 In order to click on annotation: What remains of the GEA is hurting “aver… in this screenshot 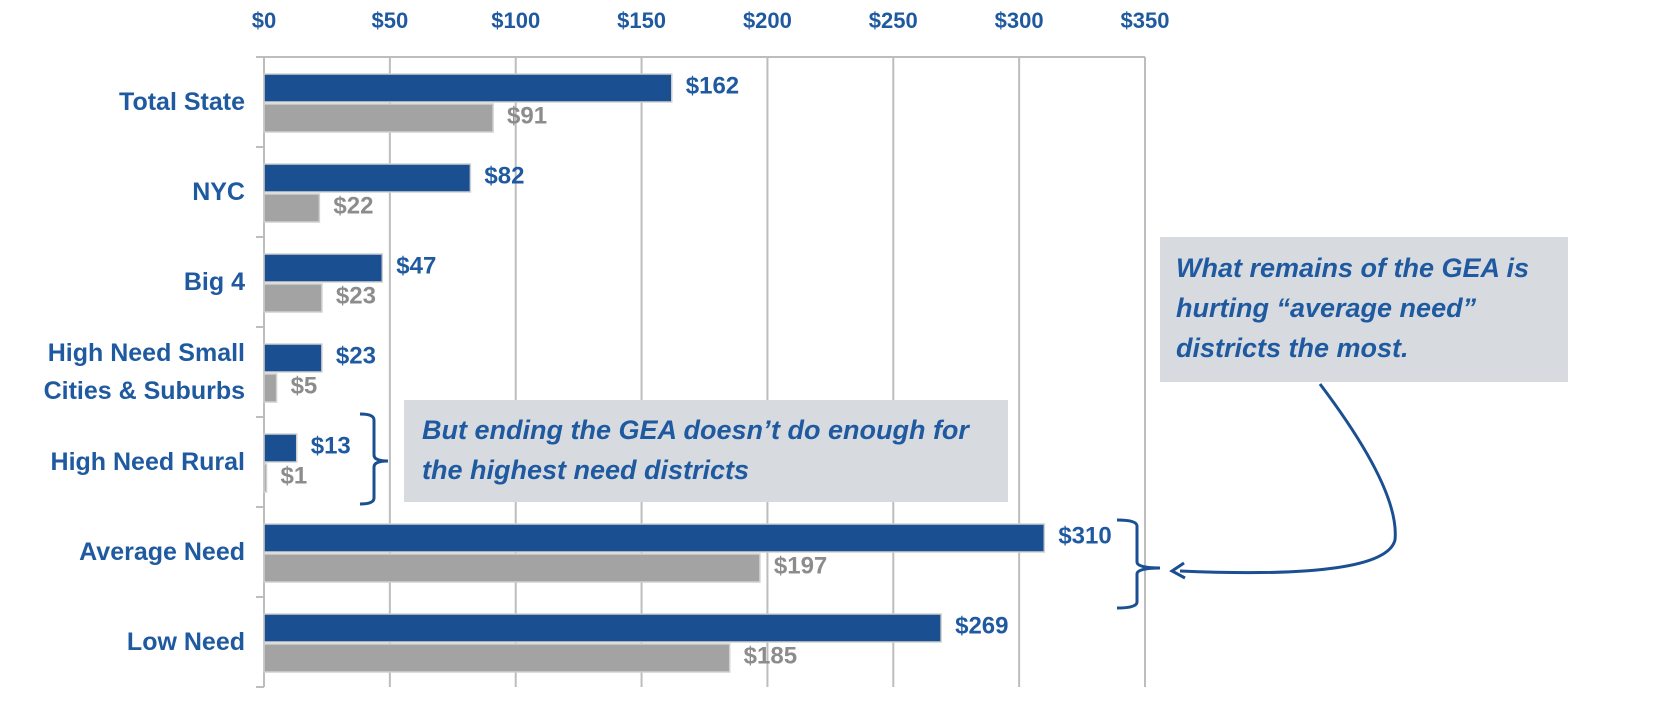, I will do `click(1364, 309)`.